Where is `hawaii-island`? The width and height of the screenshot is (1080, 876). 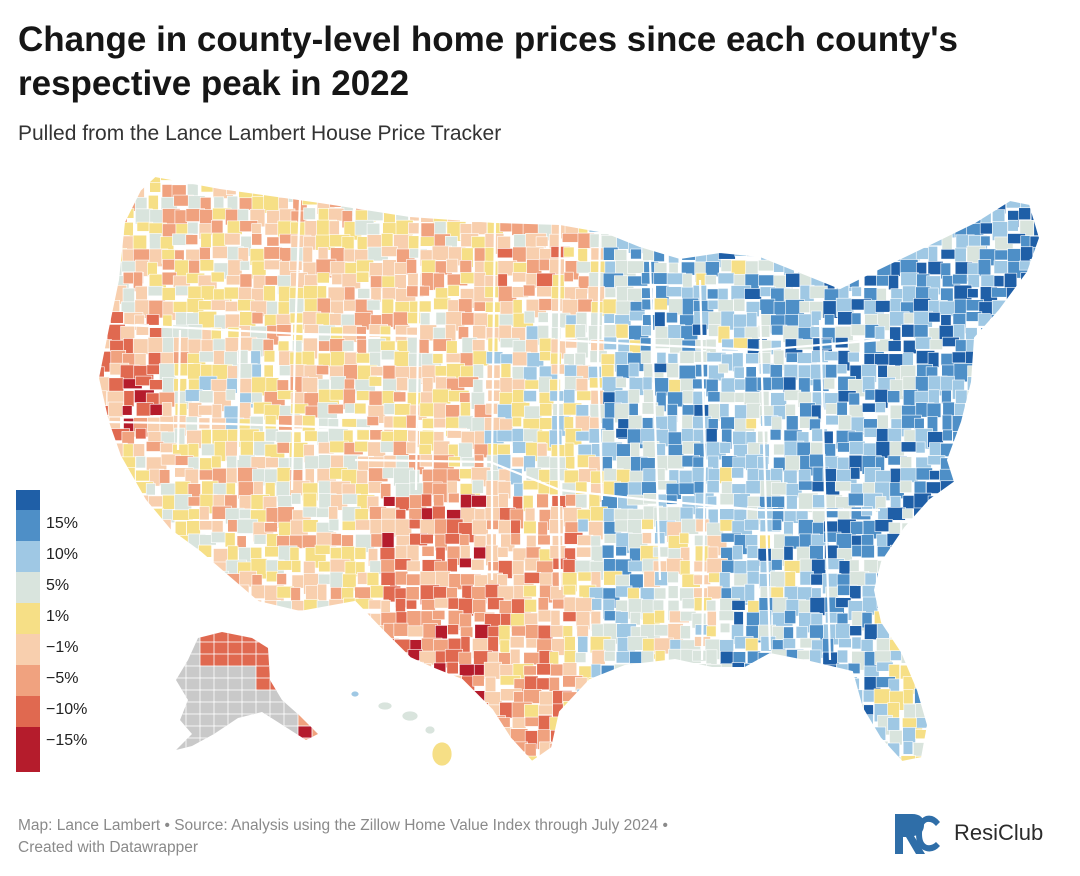
hawaii-island is located at coordinates (410, 716).